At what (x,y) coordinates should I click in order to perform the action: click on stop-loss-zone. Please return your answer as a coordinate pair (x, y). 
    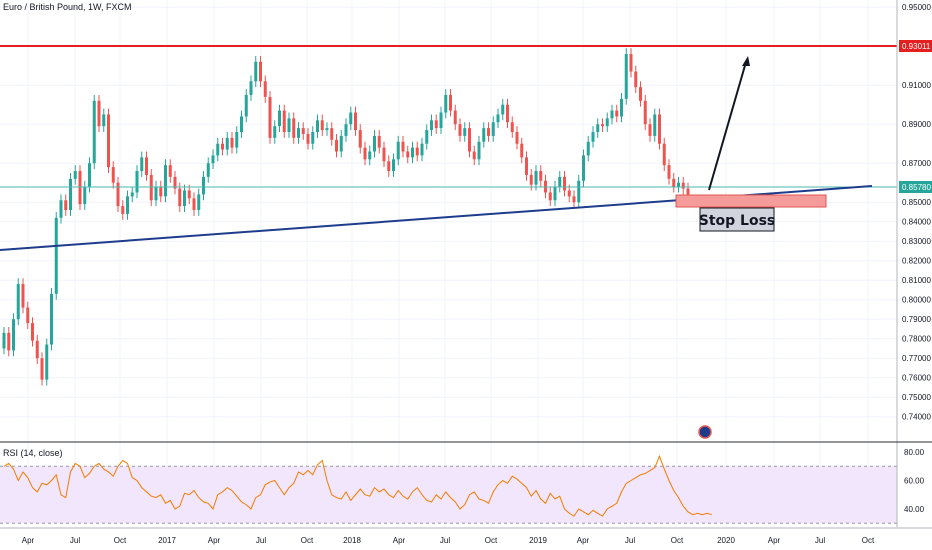
    Looking at the image, I should click on (751, 201).